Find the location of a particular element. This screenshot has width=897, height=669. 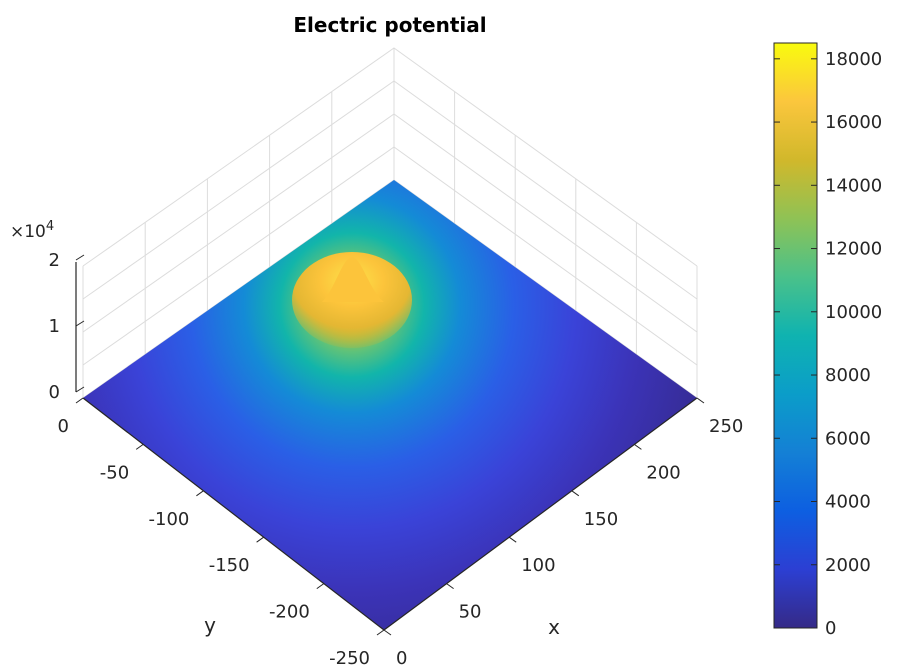

z-tick-label: 1 is located at coordinates (54, 326).